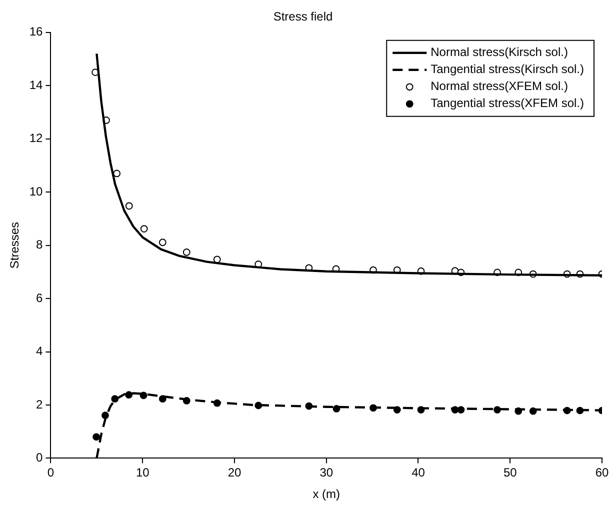  What do you see at coordinates (40, 245) in the screenshot?
I see `y-tick-label: 8` at bounding box center [40, 245].